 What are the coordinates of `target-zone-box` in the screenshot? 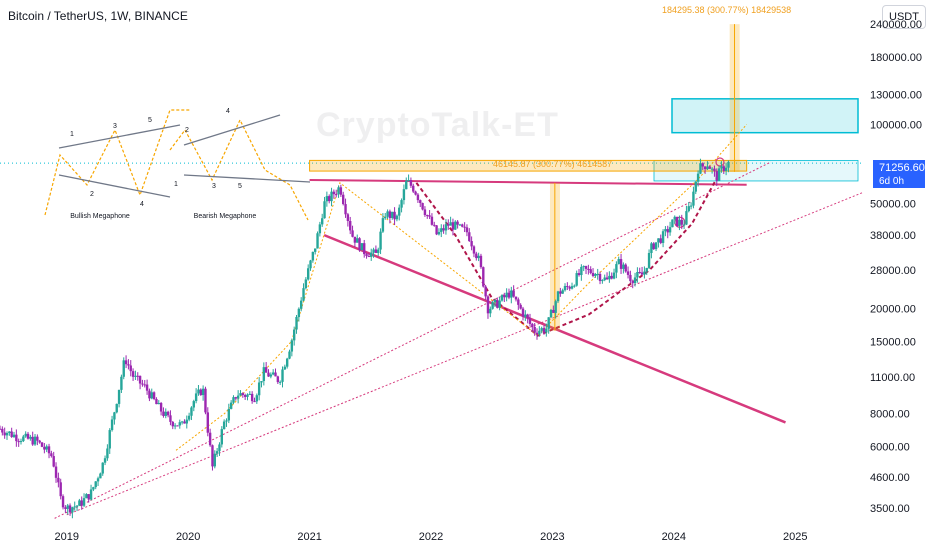 It's located at (765, 116).